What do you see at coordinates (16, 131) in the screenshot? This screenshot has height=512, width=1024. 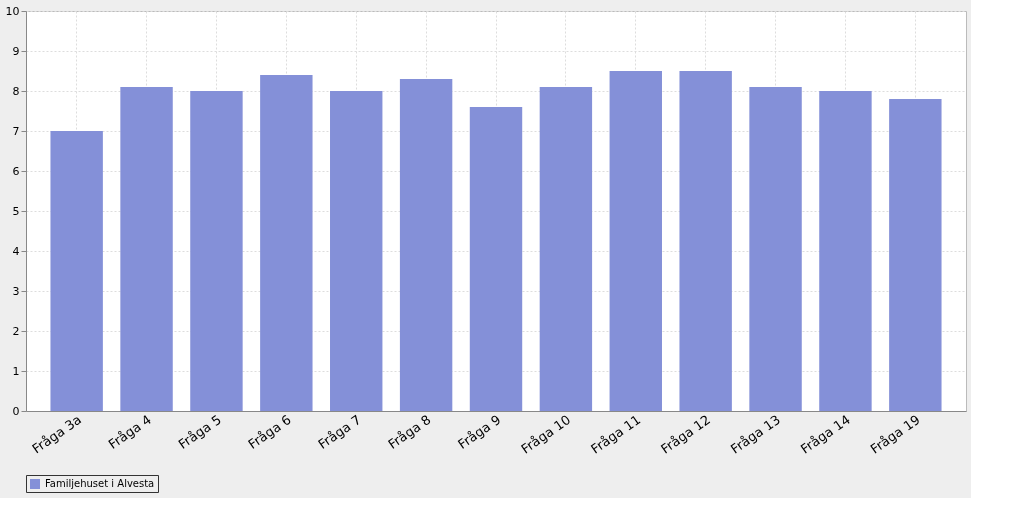 I see `y-tick-label: 7` at bounding box center [16, 131].